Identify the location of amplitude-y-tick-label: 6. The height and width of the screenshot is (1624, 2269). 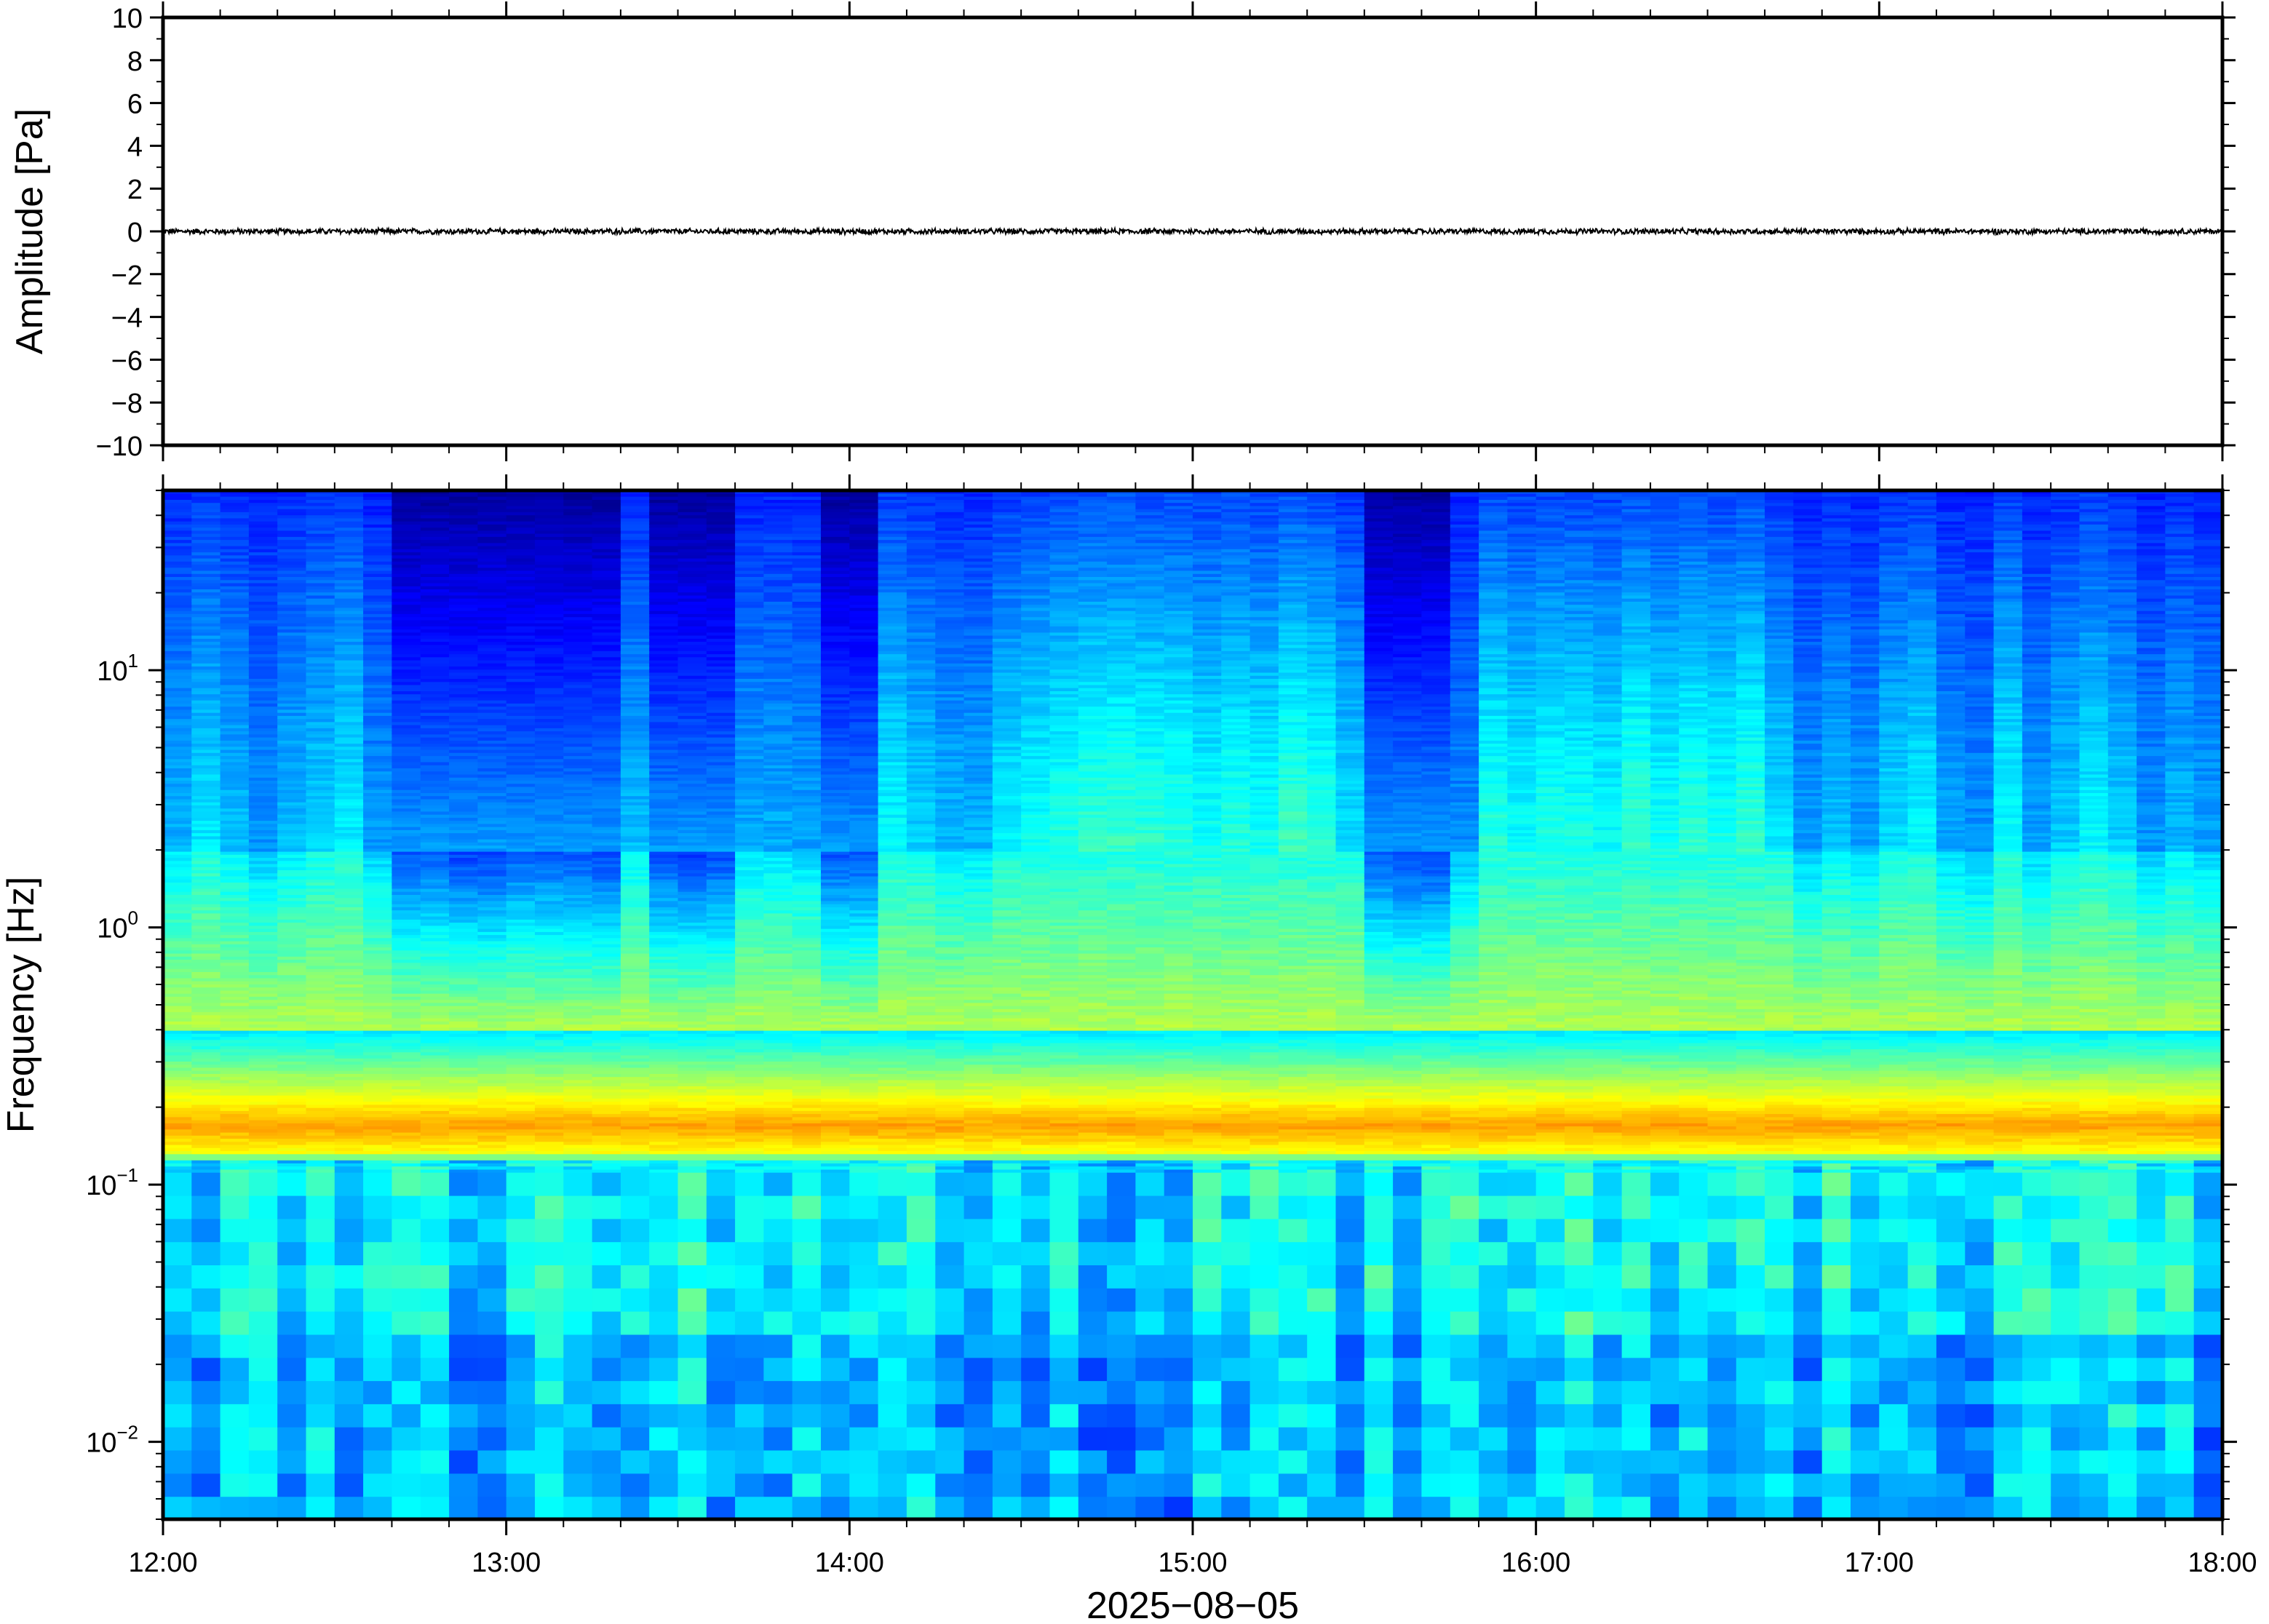
(135, 104).